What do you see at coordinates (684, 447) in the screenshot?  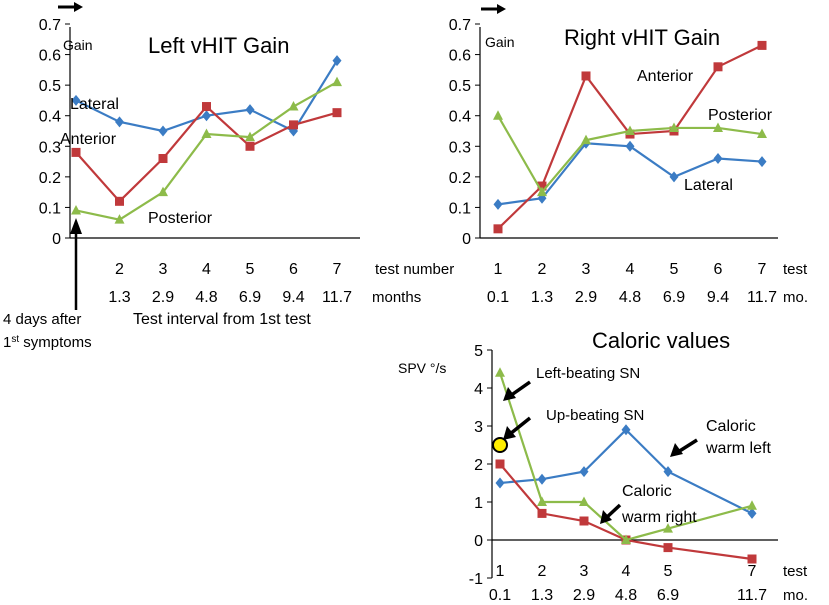 I see `warm-left-arrow-icon` at bounding box center [684, 447].